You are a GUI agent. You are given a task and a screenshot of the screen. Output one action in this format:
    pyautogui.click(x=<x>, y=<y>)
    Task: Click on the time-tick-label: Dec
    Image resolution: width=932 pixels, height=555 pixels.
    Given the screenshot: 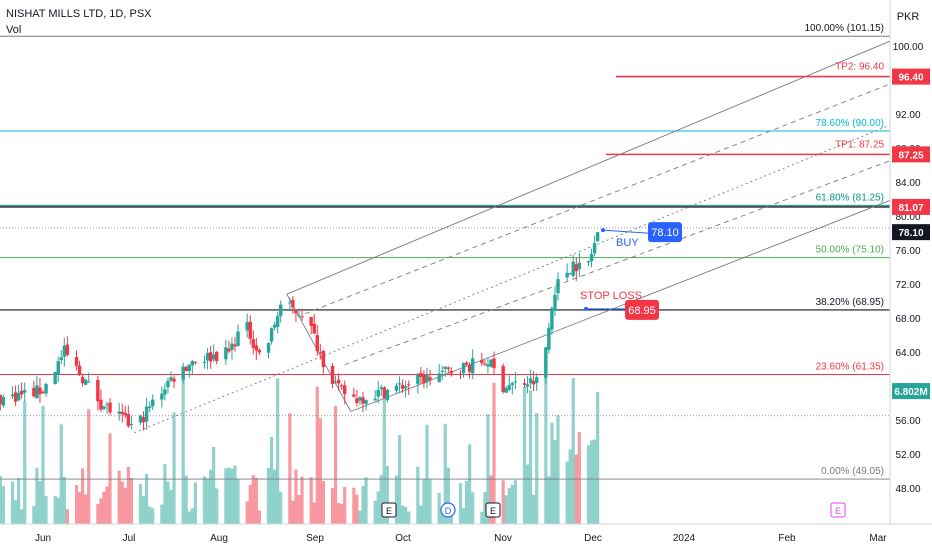 What is the action you would take?
    pyautogui.click(x=593, y=538)
    